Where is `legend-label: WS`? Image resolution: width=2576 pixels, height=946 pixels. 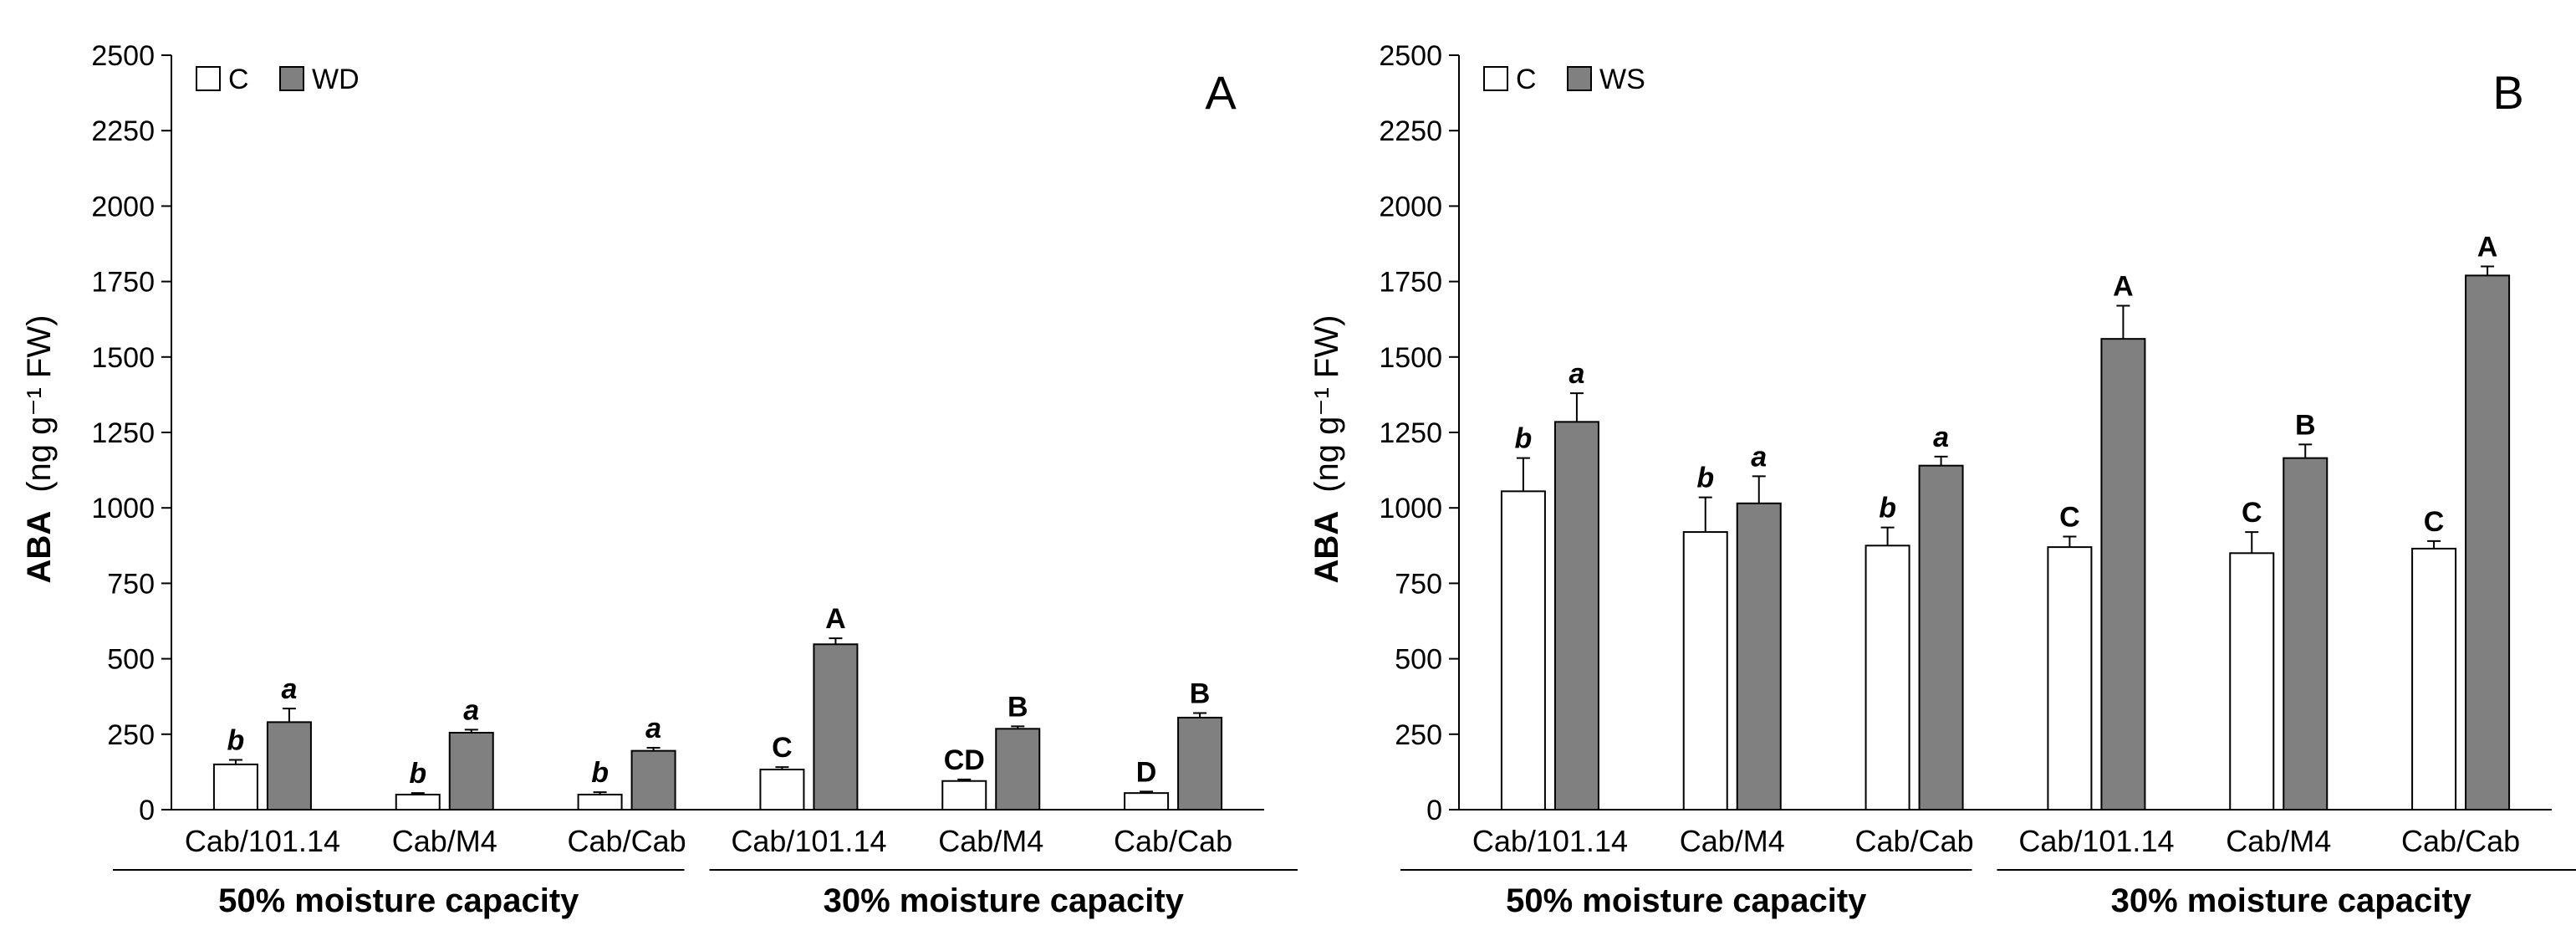
legend-label: WS is located at coordinates (1622, 80).